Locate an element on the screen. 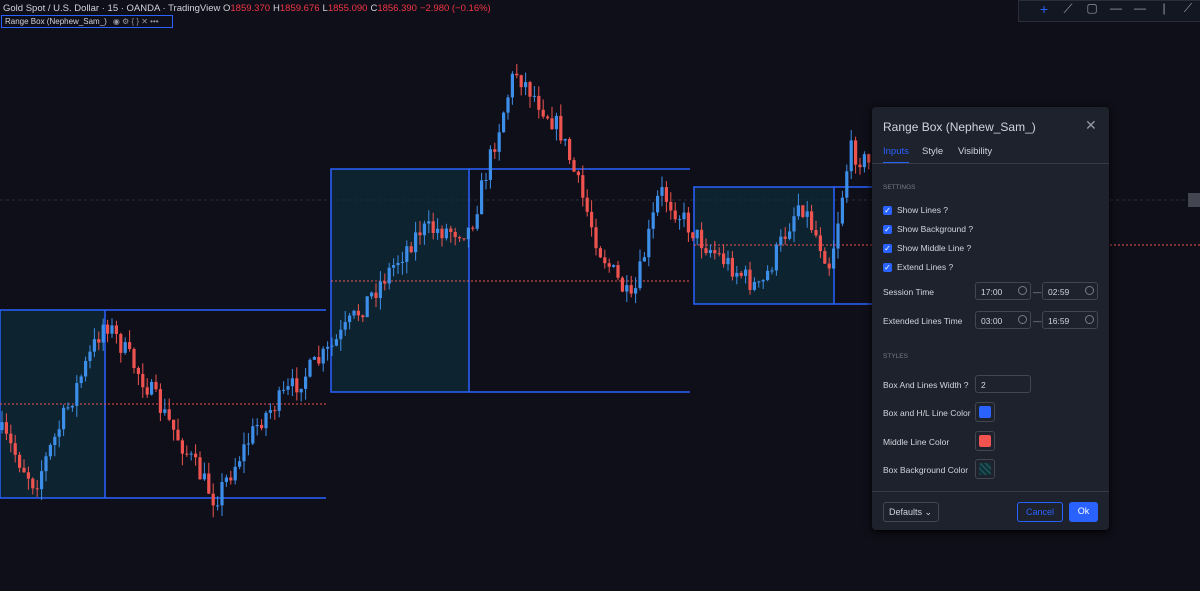 Image resolution: width=1200 pixels, height=591 pixels. indicator-icons: ◉ ⚙ { } ✕ ••• is located at coordinates (135, 21).